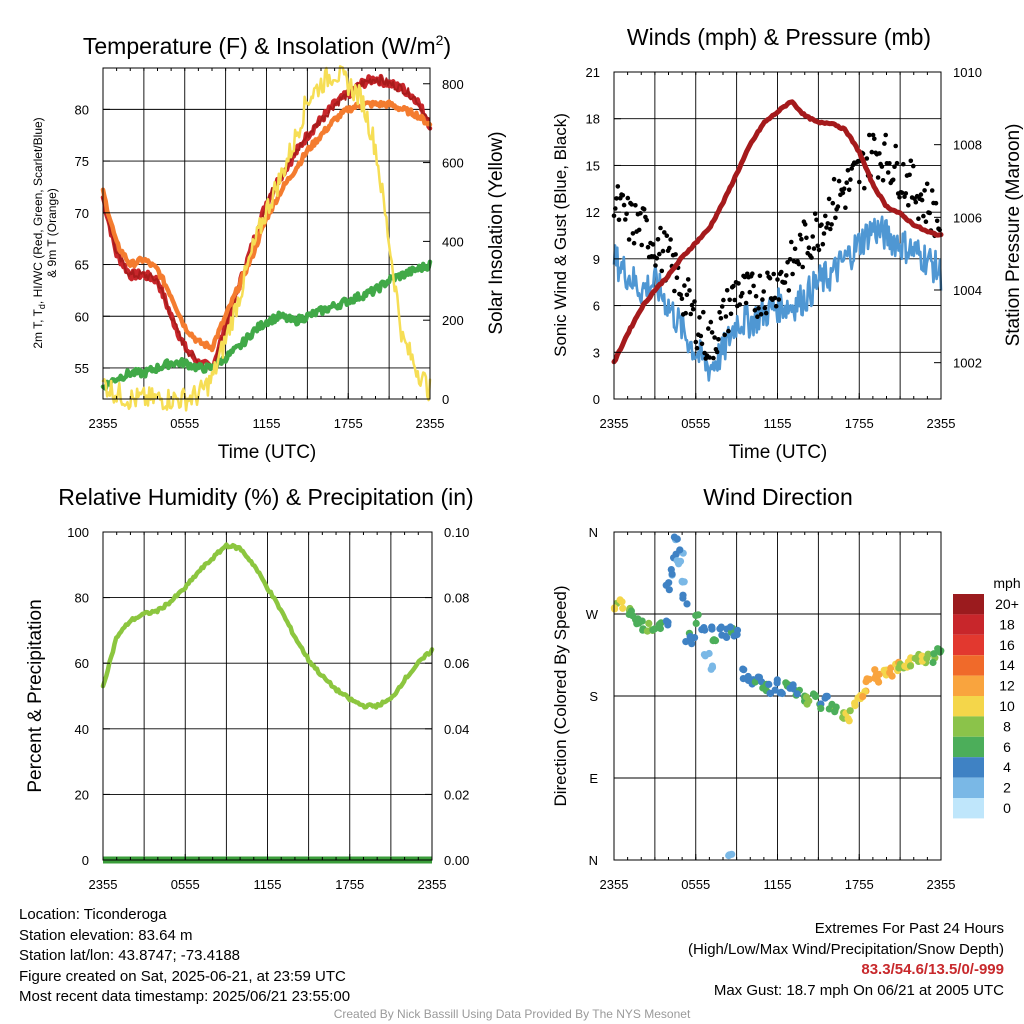 The image size is (1024, 1024). What do you see at coordinates (967, 363) in the screenshot?
I see `wind-y2tick-label: 1002` at bounding box center [967, 363].